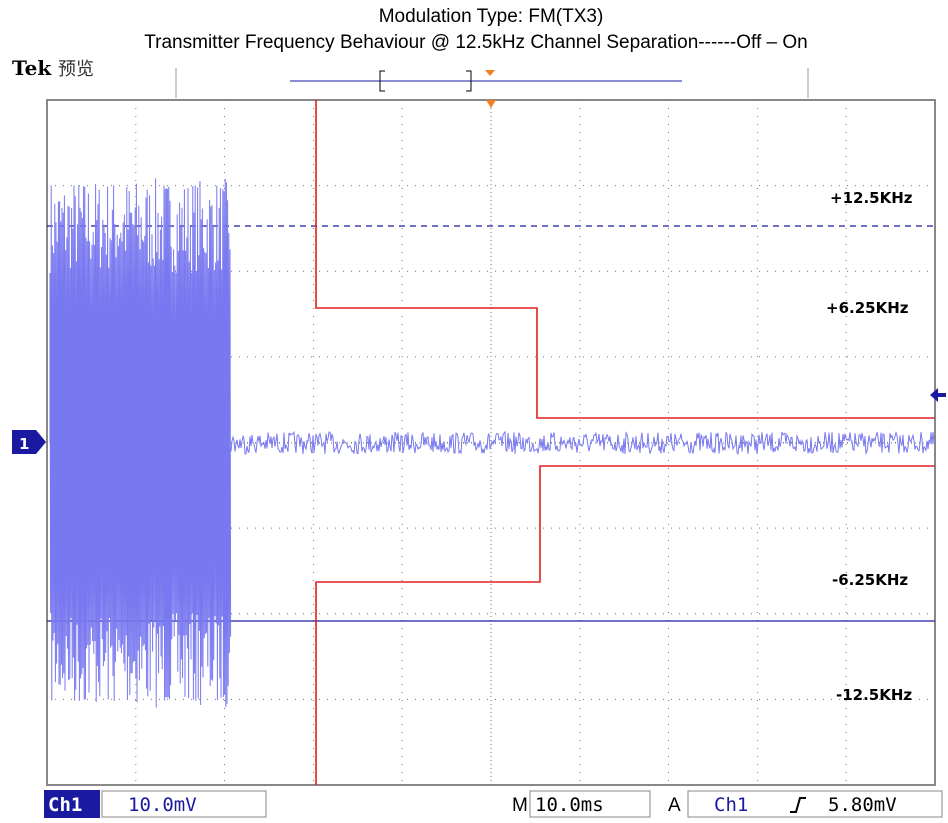 The height and width of the screenshot is (823, 948). I want to click on channel-marker: 1, so click(24, 444).